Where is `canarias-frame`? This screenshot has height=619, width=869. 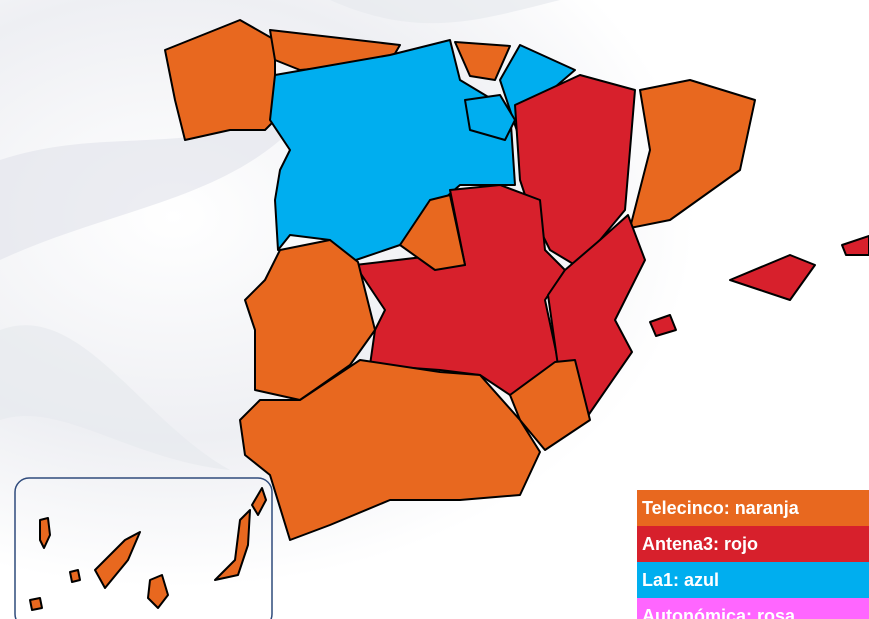
canarias-frame is located at coordinates (143, 548).